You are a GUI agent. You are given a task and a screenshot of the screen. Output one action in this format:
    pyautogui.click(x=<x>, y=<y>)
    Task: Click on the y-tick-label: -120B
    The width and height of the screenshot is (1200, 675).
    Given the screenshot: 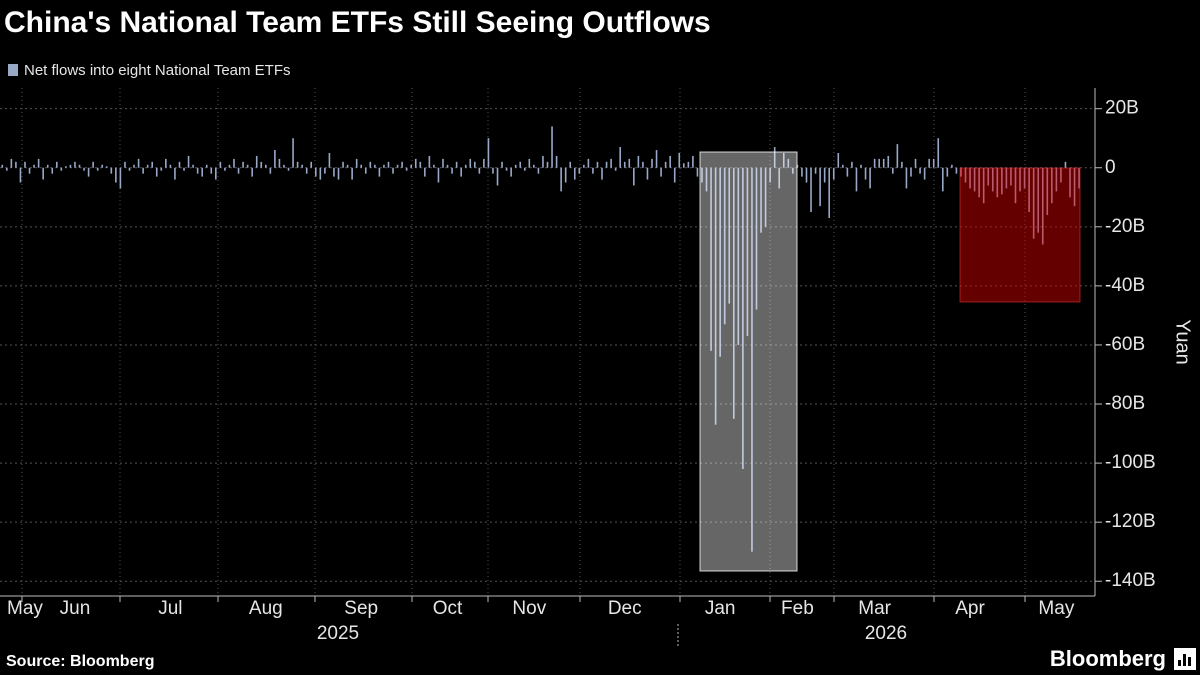 What is the action you would take?
    pyautogui.click(x=1130, y=521)
    